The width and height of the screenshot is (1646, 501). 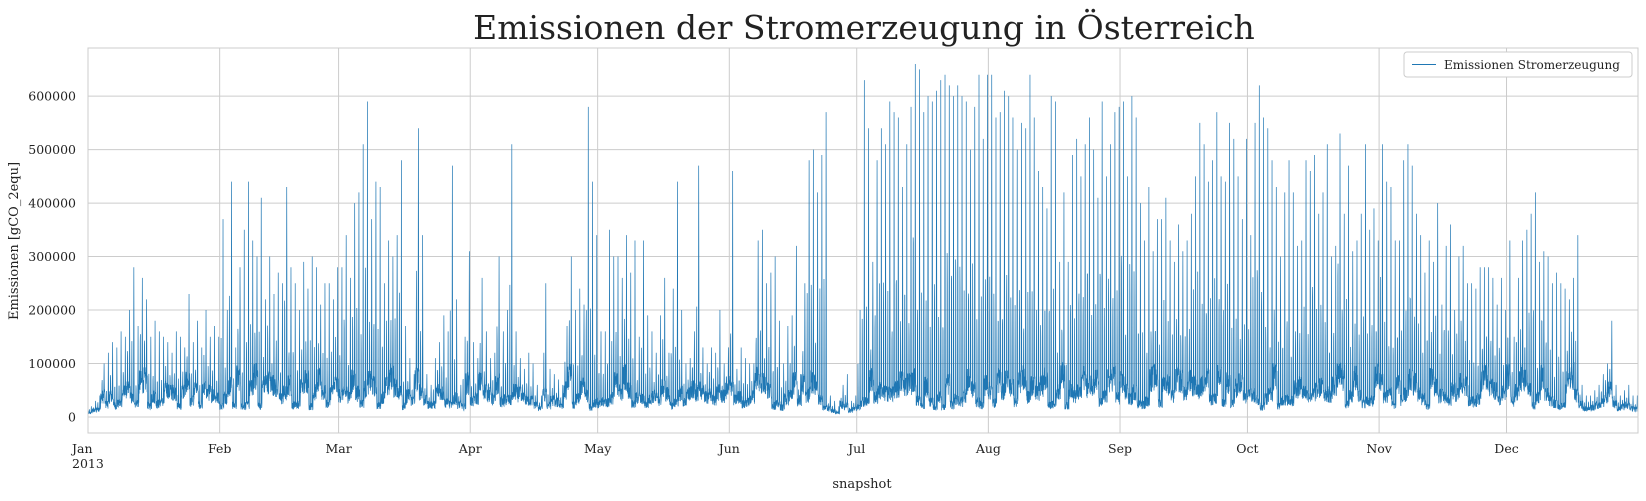 I want to click on legend-label: Emissionen Stromerzeugung, so click(x=1532, y=65).